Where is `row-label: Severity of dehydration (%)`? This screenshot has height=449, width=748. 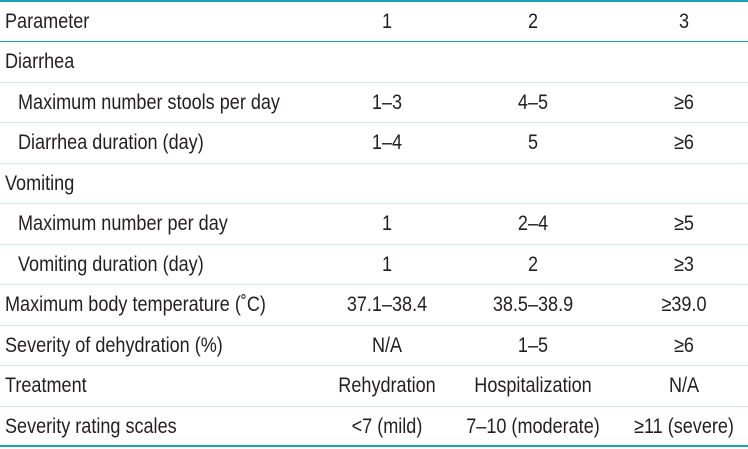 row-label: Severity of dehydration (%) is located at coordinates (114, 345).